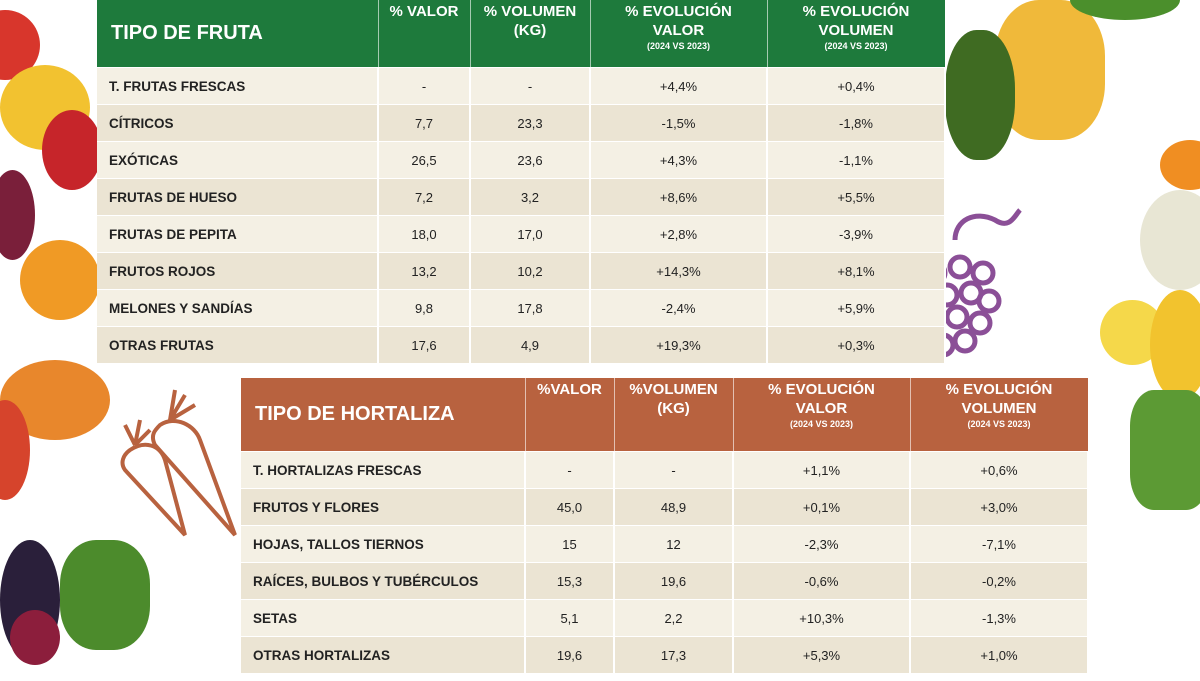 This screenshot has height=681, width=1200. What do you see at coordinates (999, 507) in the screenshot?
I see `table-cell: +3,0%` at bounding box center [999, 507].